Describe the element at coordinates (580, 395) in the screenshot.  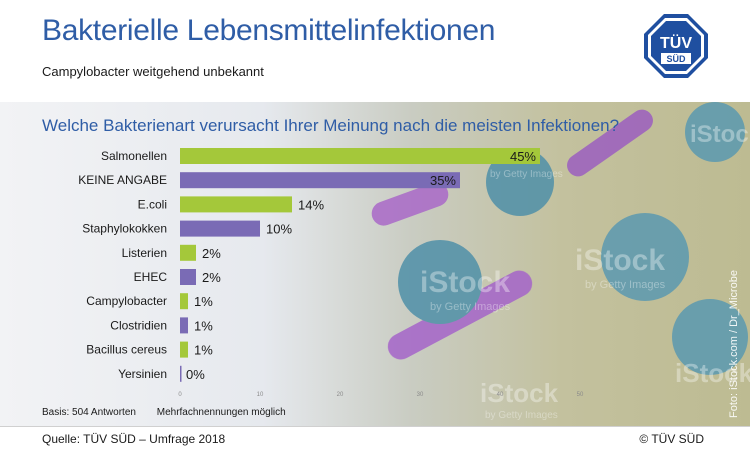
I see `x-tick-label: 50` at that location.